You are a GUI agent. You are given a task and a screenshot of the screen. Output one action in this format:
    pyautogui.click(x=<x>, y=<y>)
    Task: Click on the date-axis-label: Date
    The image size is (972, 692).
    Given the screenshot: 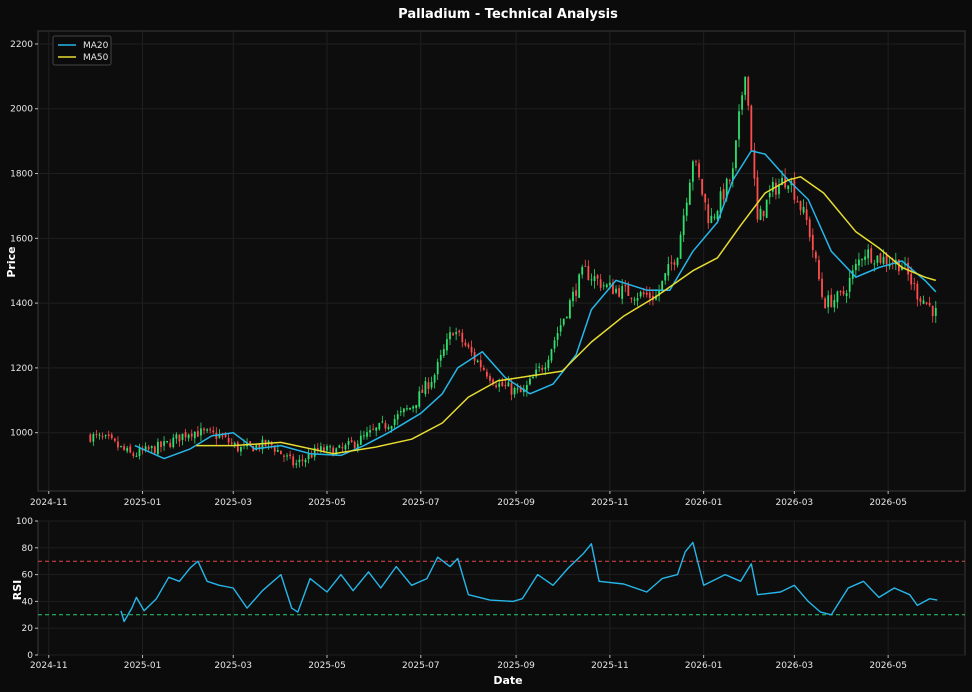 What is the action you would take?
    pyautogui.click(x=507, y=680)
    